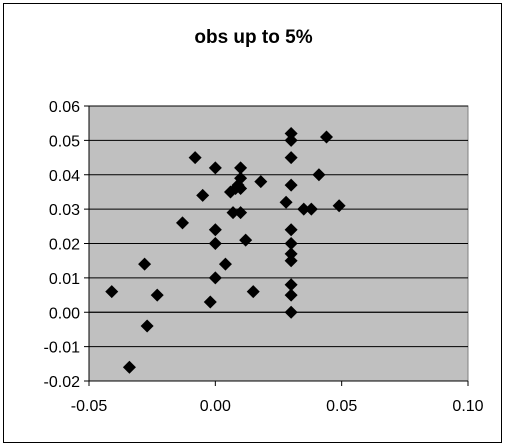 This screenshot has width=507, height=448. I want to click on y-tick-label: 0.01, so click(64, 279).